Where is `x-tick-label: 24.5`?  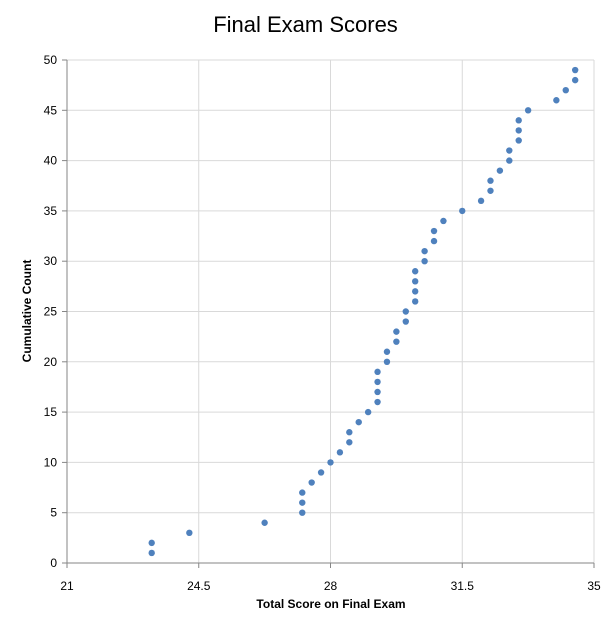
x-tick-label: 24.5 is located at coordinates (199, 586).